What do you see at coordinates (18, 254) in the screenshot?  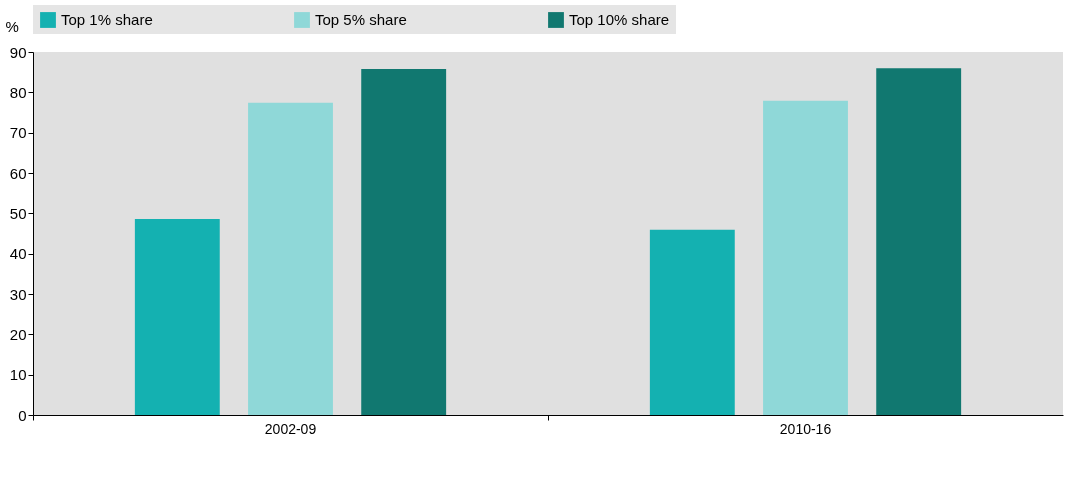 I see `y-tick-label: 40` at bounding box center [18, 254].